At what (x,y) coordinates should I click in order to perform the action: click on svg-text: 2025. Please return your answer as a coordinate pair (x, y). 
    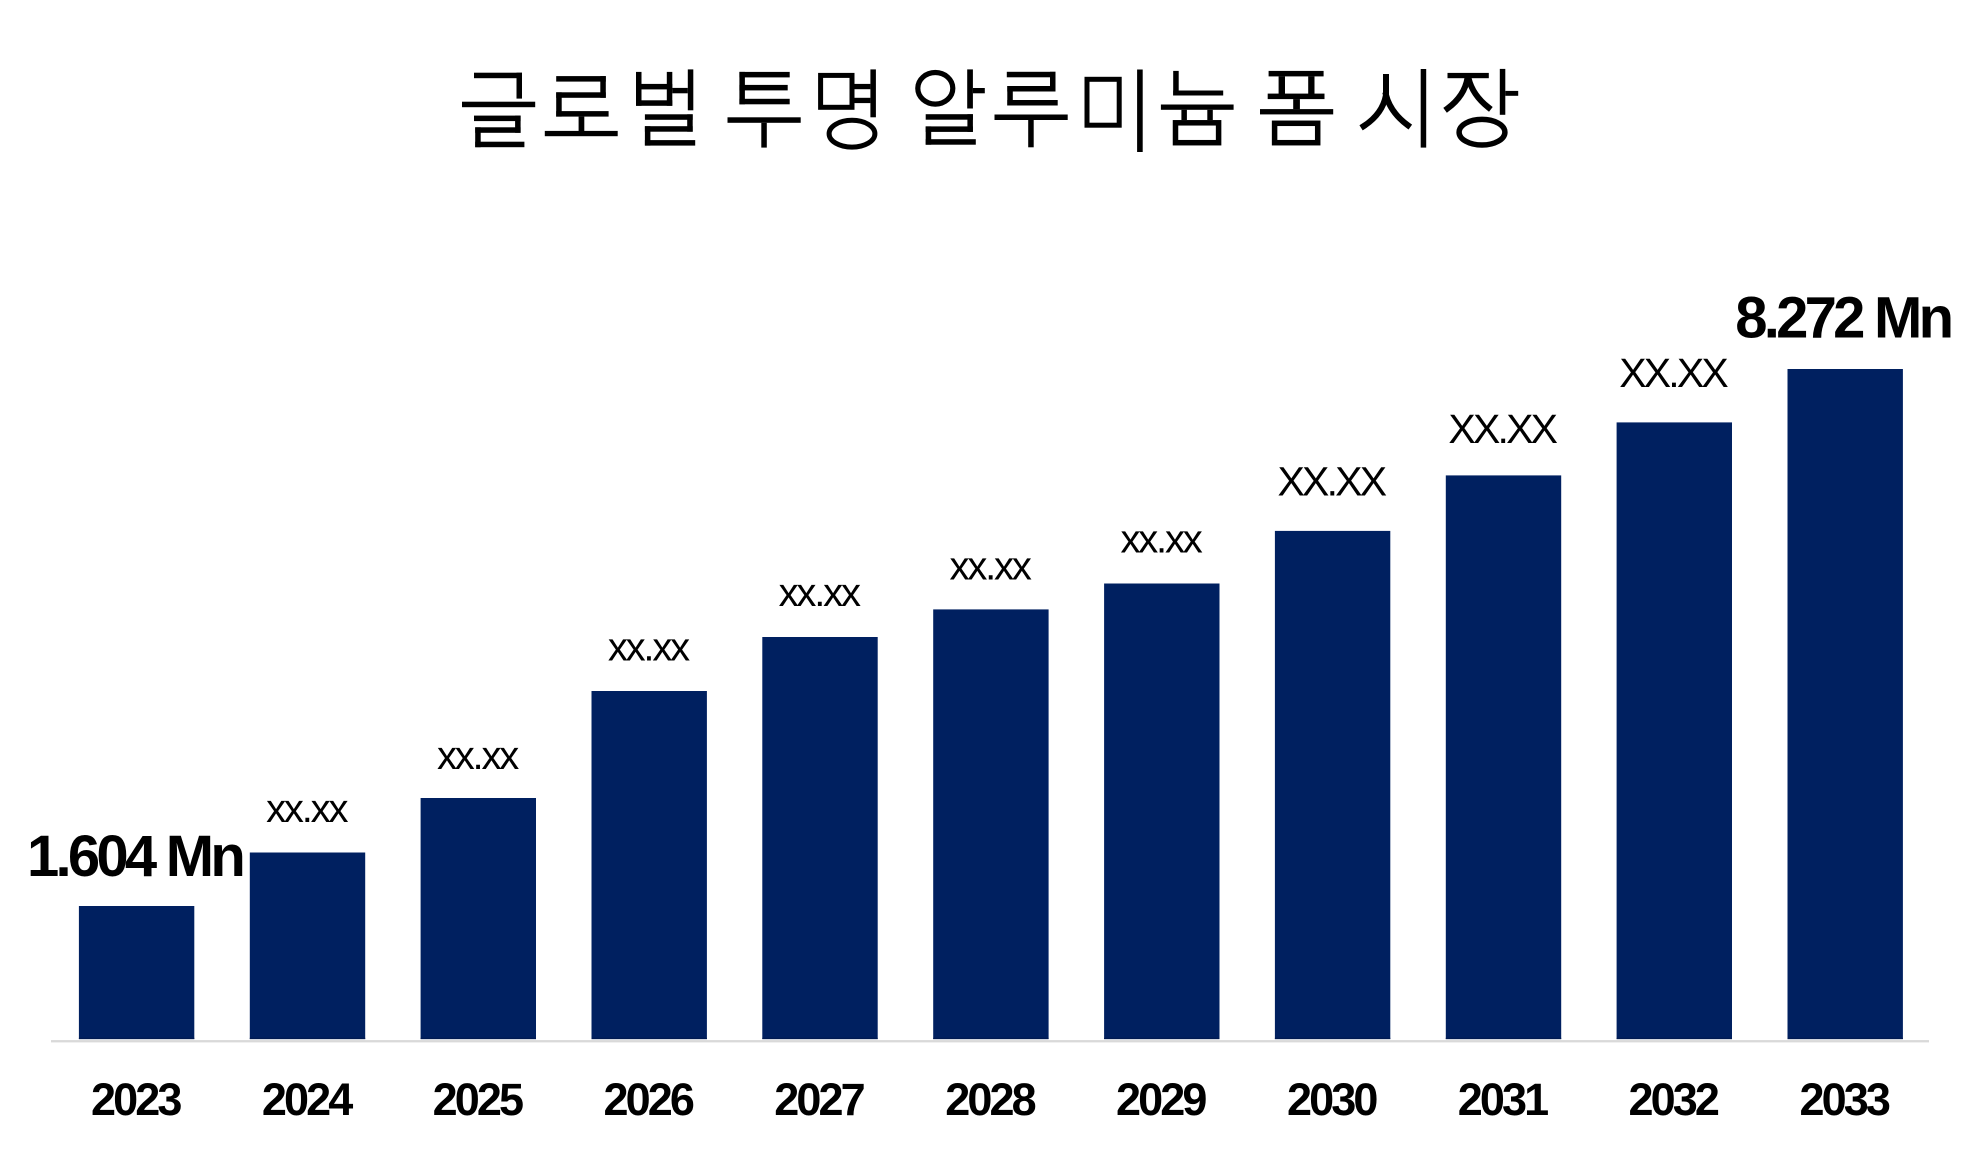
    Looking at the image, I should click on (478, 1099).